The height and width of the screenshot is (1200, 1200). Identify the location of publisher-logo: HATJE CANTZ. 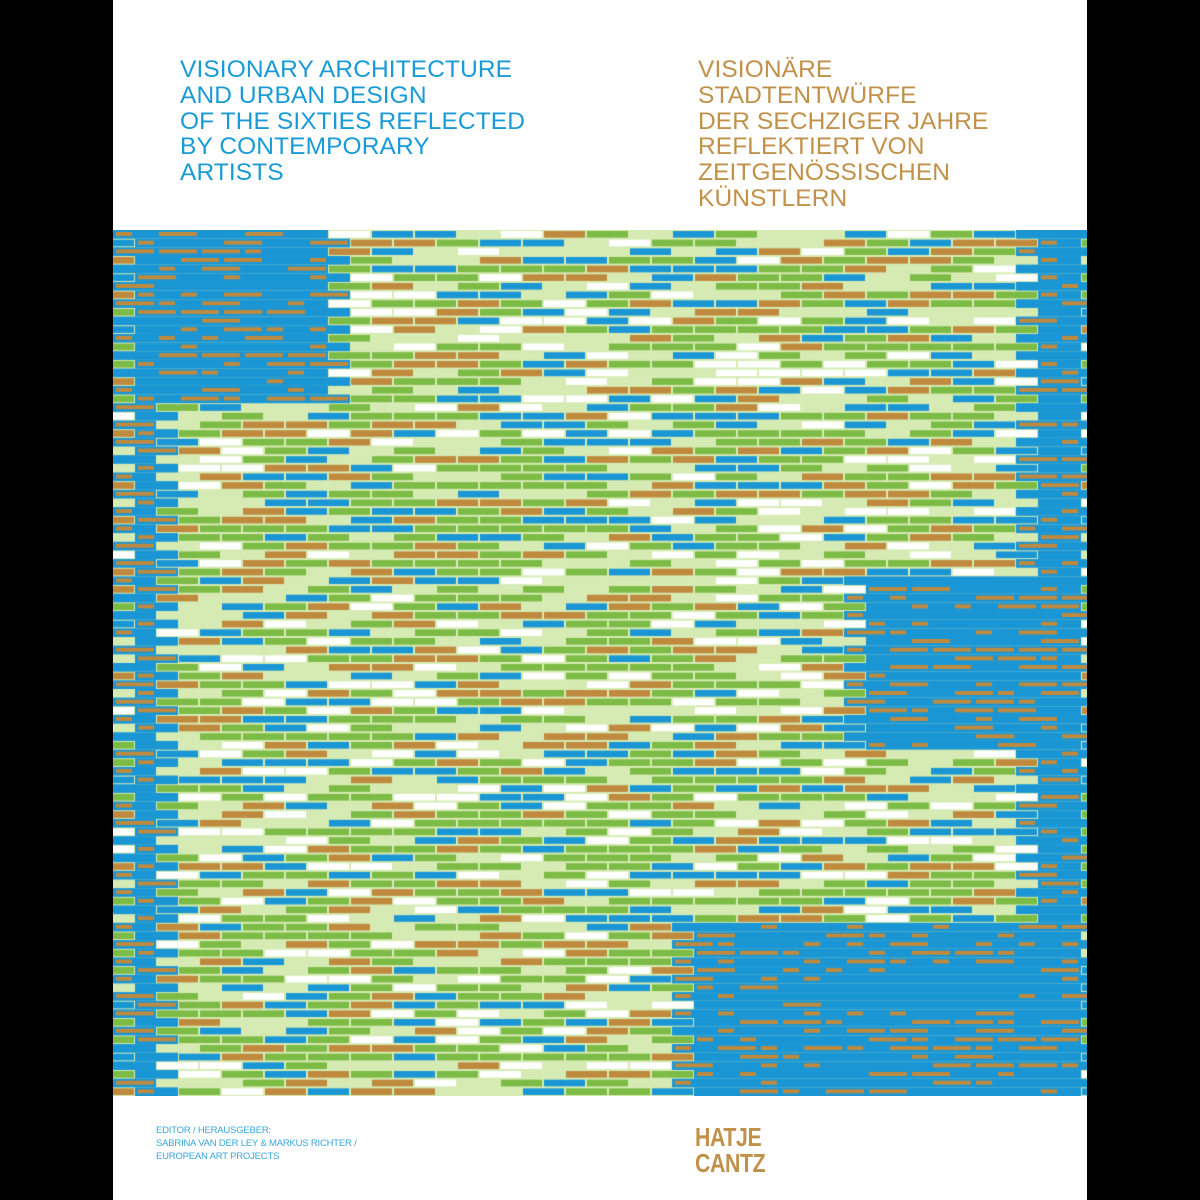
(730, 1150).